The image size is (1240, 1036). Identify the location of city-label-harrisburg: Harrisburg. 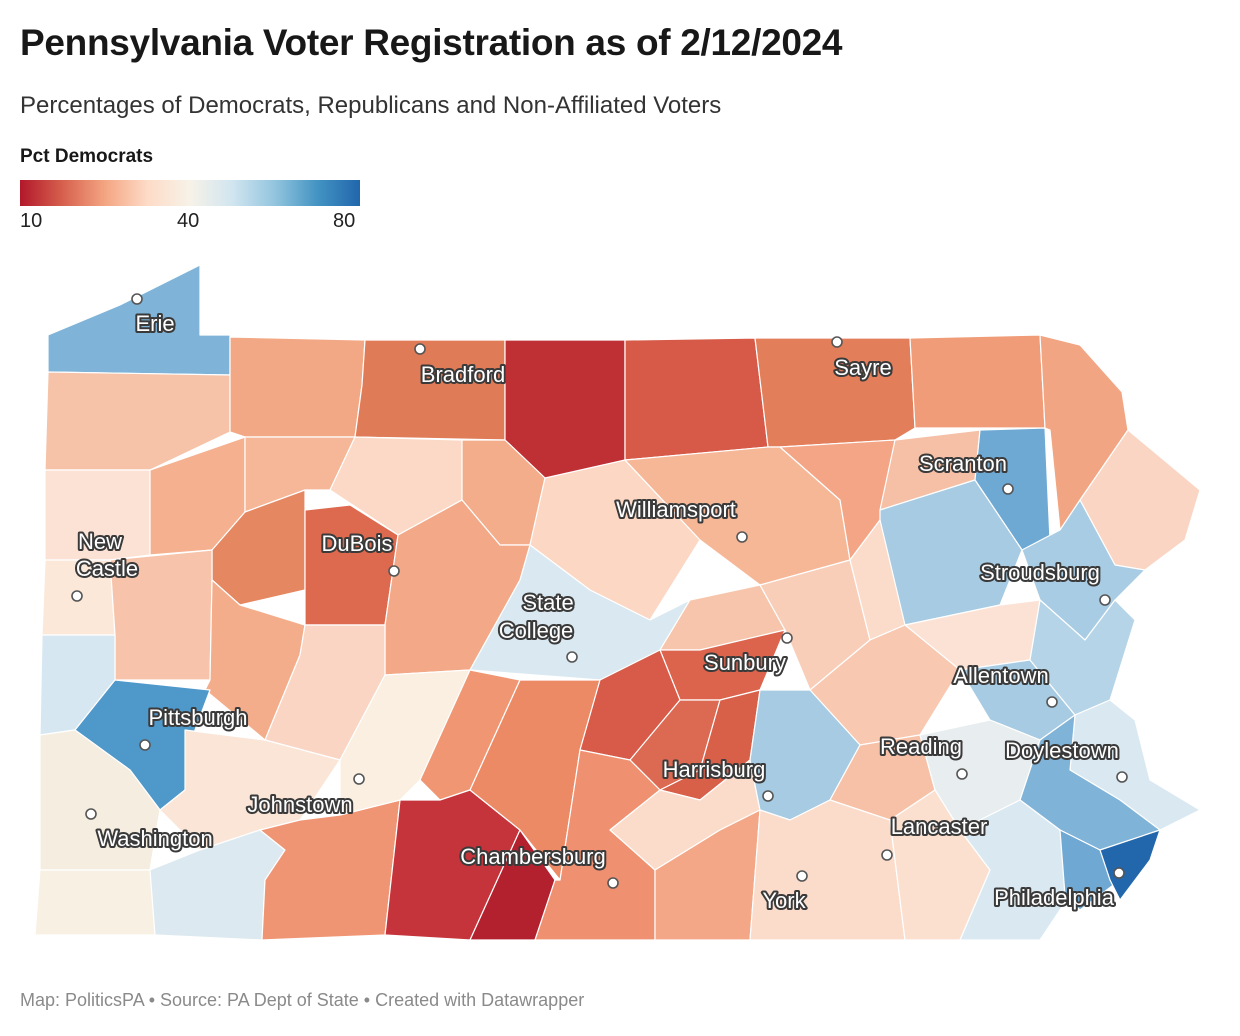
(714, 769).